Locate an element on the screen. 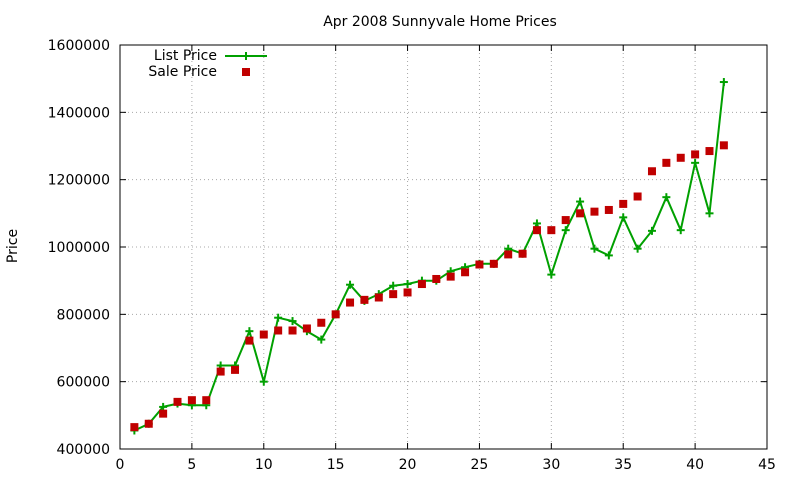  x-tick-label: 45 is located at coordinates (767, 465).